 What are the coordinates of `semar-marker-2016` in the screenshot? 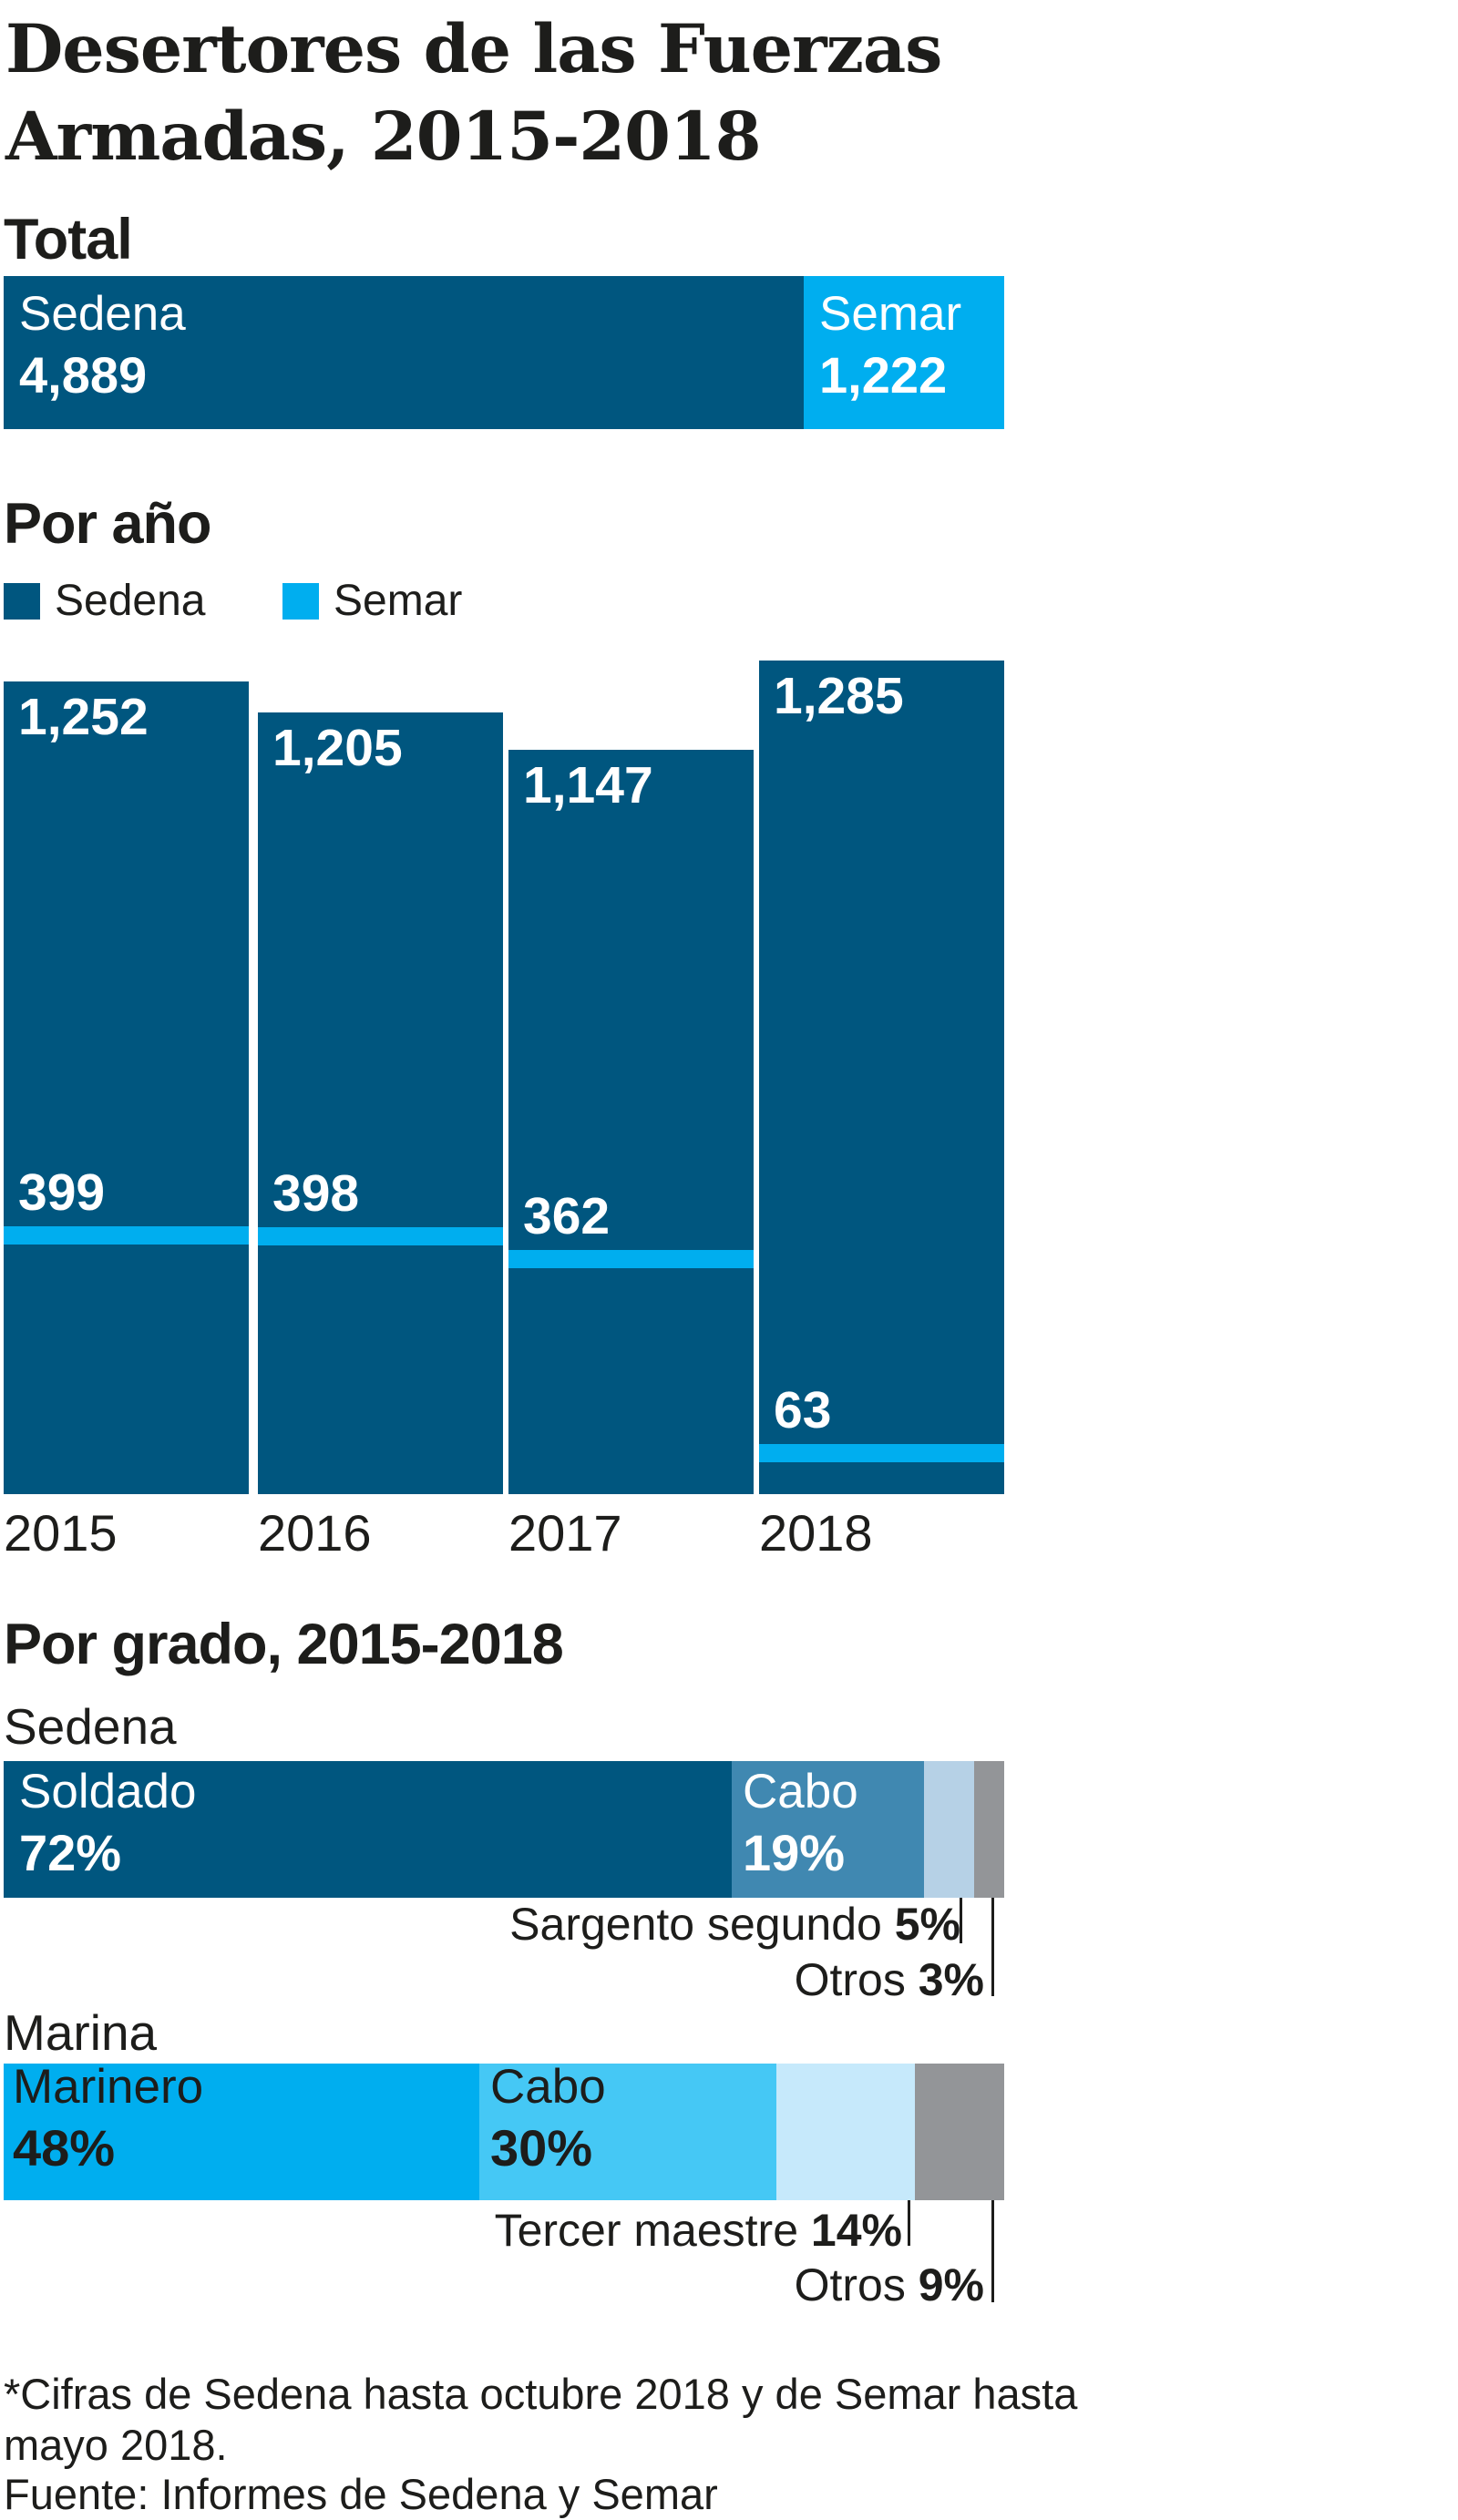 It's located at (380, 1236).